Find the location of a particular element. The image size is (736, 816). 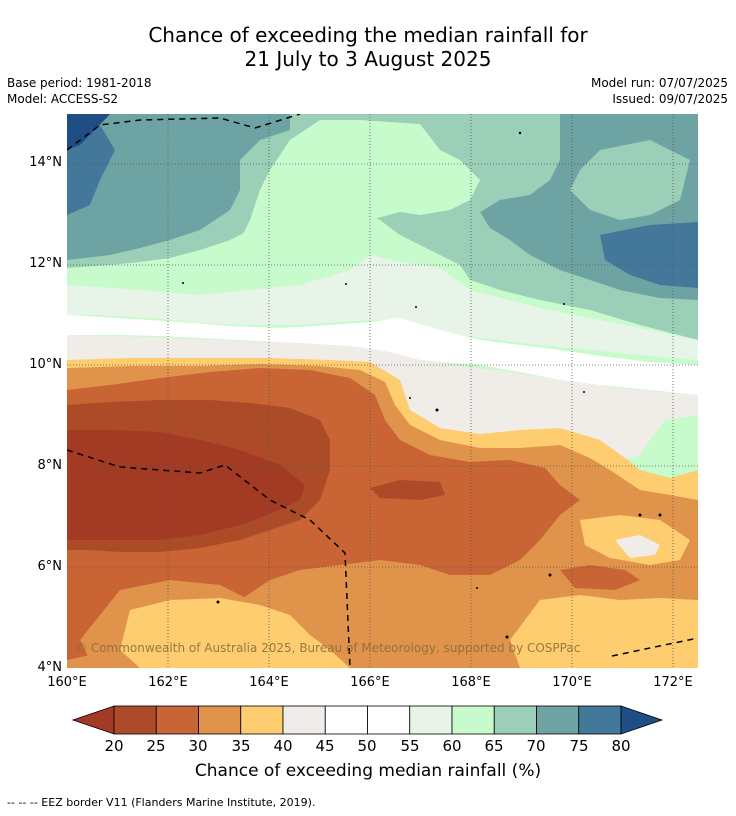

colorbar-tick: 60 is located at coordinates (452, 746).